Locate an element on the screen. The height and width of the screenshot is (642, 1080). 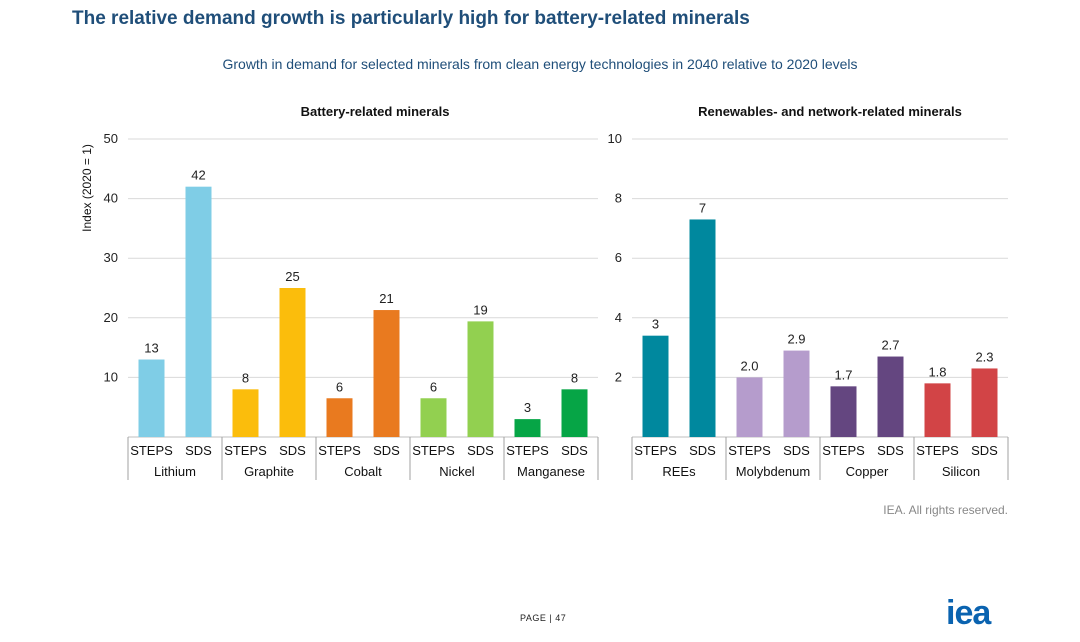
y-tick-label: 50 is located at coordinates (111, 138).